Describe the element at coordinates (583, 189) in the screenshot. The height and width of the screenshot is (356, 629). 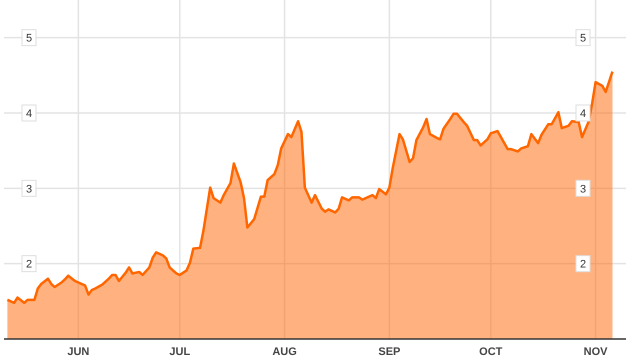
I see `y2-tick-label: 3` at that location.